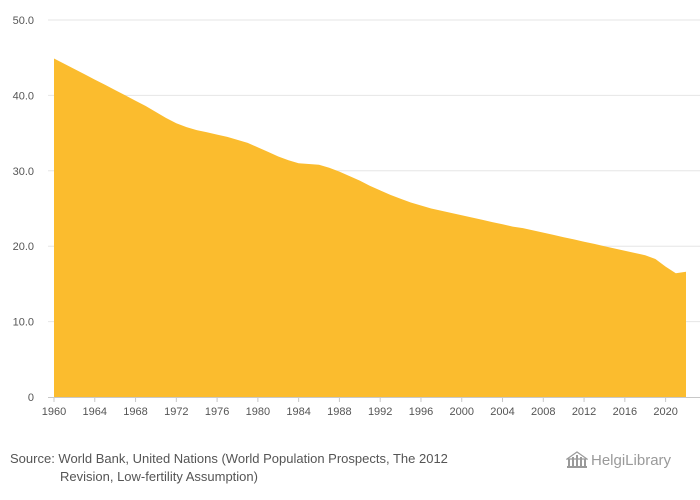  What do you see at coordinates (23, 21) in the screenshot?
I see `y-tick-label: 50.0` at bounding box center [23, 21].